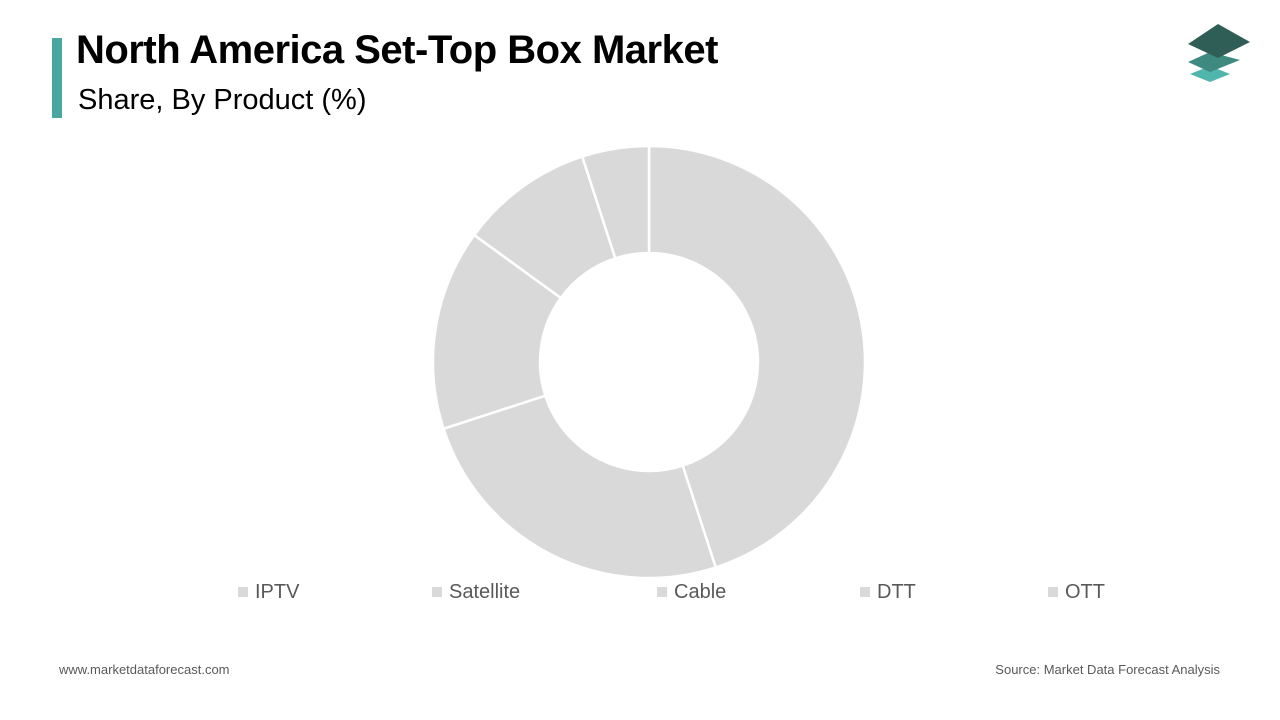  What do you see at coordinates (485, 591) in the screenshot?
I see `legend-label: Satellite` at bounding box center [485, 591].